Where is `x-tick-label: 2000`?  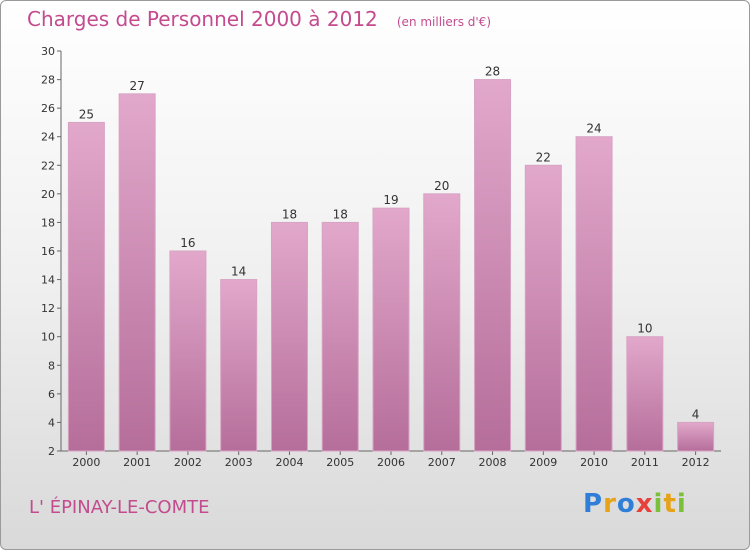 x-tick-label: 2000 is located at coordinates (86, 462).